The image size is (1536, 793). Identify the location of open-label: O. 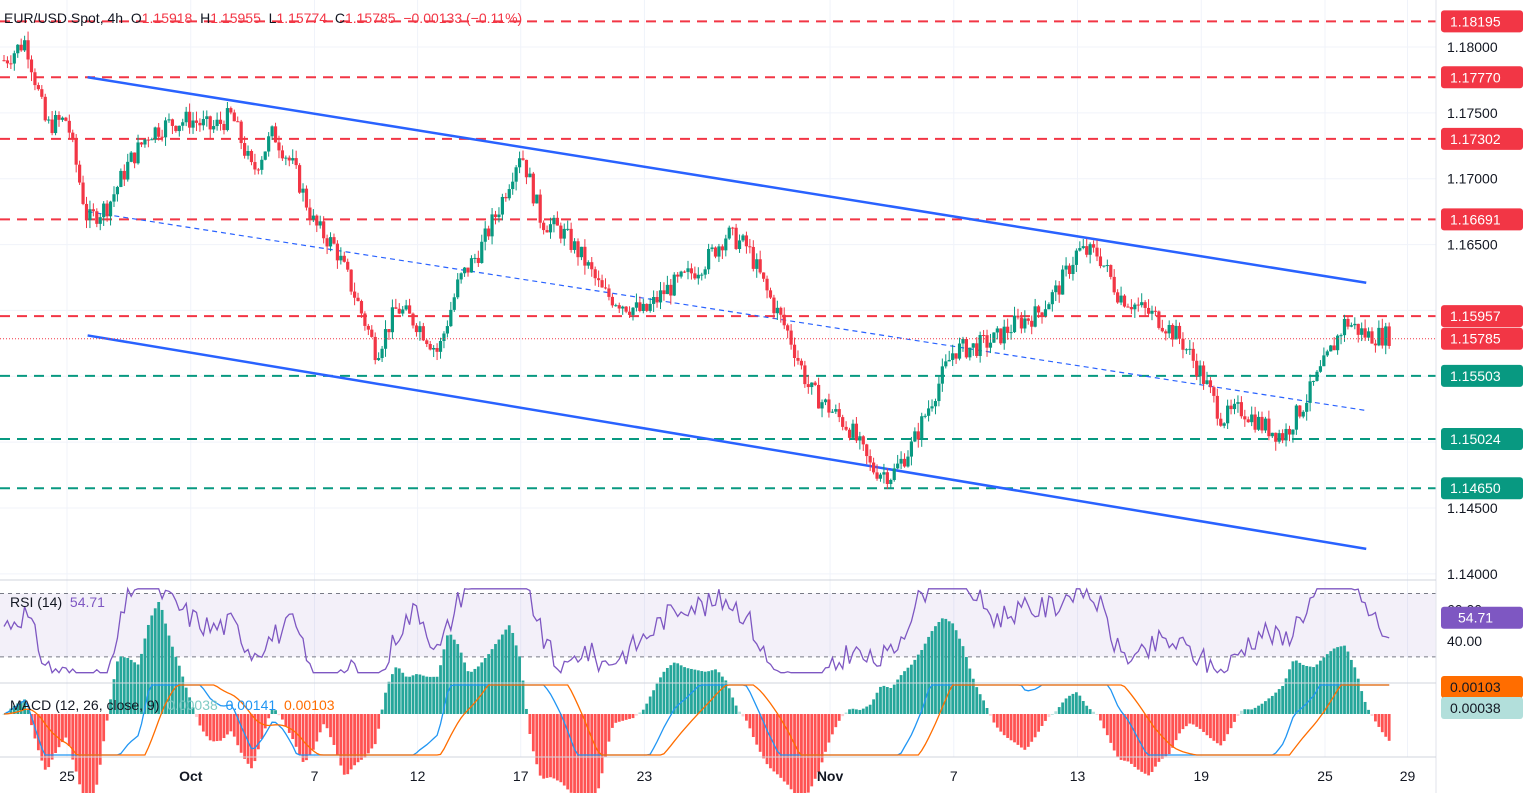
(136, 18).